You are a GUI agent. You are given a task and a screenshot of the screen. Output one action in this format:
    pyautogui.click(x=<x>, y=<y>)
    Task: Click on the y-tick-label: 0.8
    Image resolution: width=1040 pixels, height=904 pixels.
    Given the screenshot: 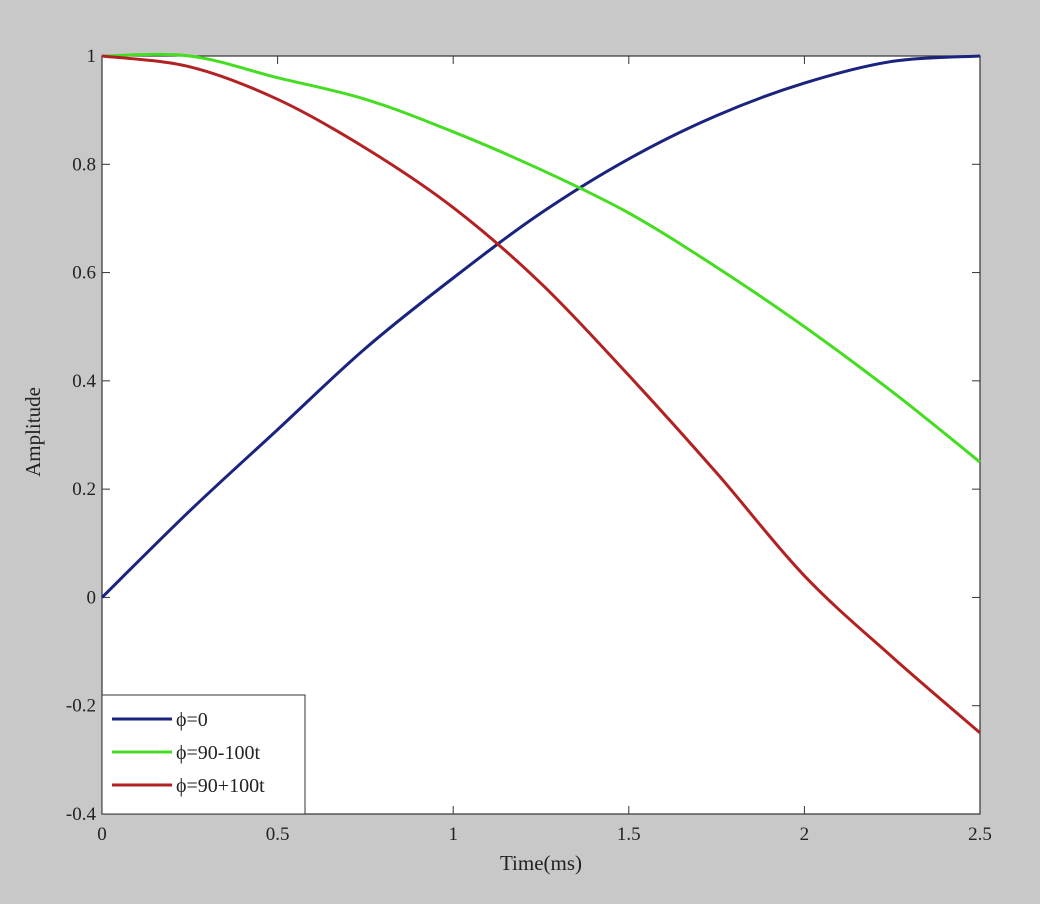 What is the action you would take?
    pyautogui.click(x=84, y=164)
    